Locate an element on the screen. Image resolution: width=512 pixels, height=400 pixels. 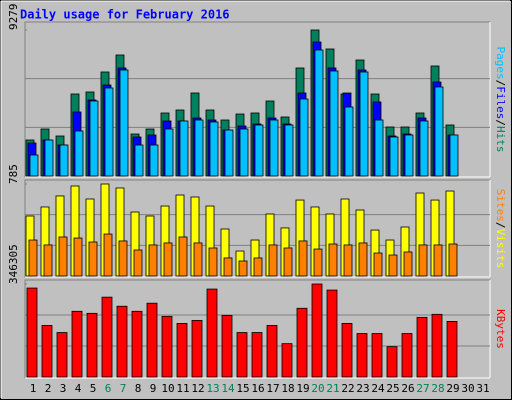
legend: Pages/Files/Hits is located at coordinates (500, 100).